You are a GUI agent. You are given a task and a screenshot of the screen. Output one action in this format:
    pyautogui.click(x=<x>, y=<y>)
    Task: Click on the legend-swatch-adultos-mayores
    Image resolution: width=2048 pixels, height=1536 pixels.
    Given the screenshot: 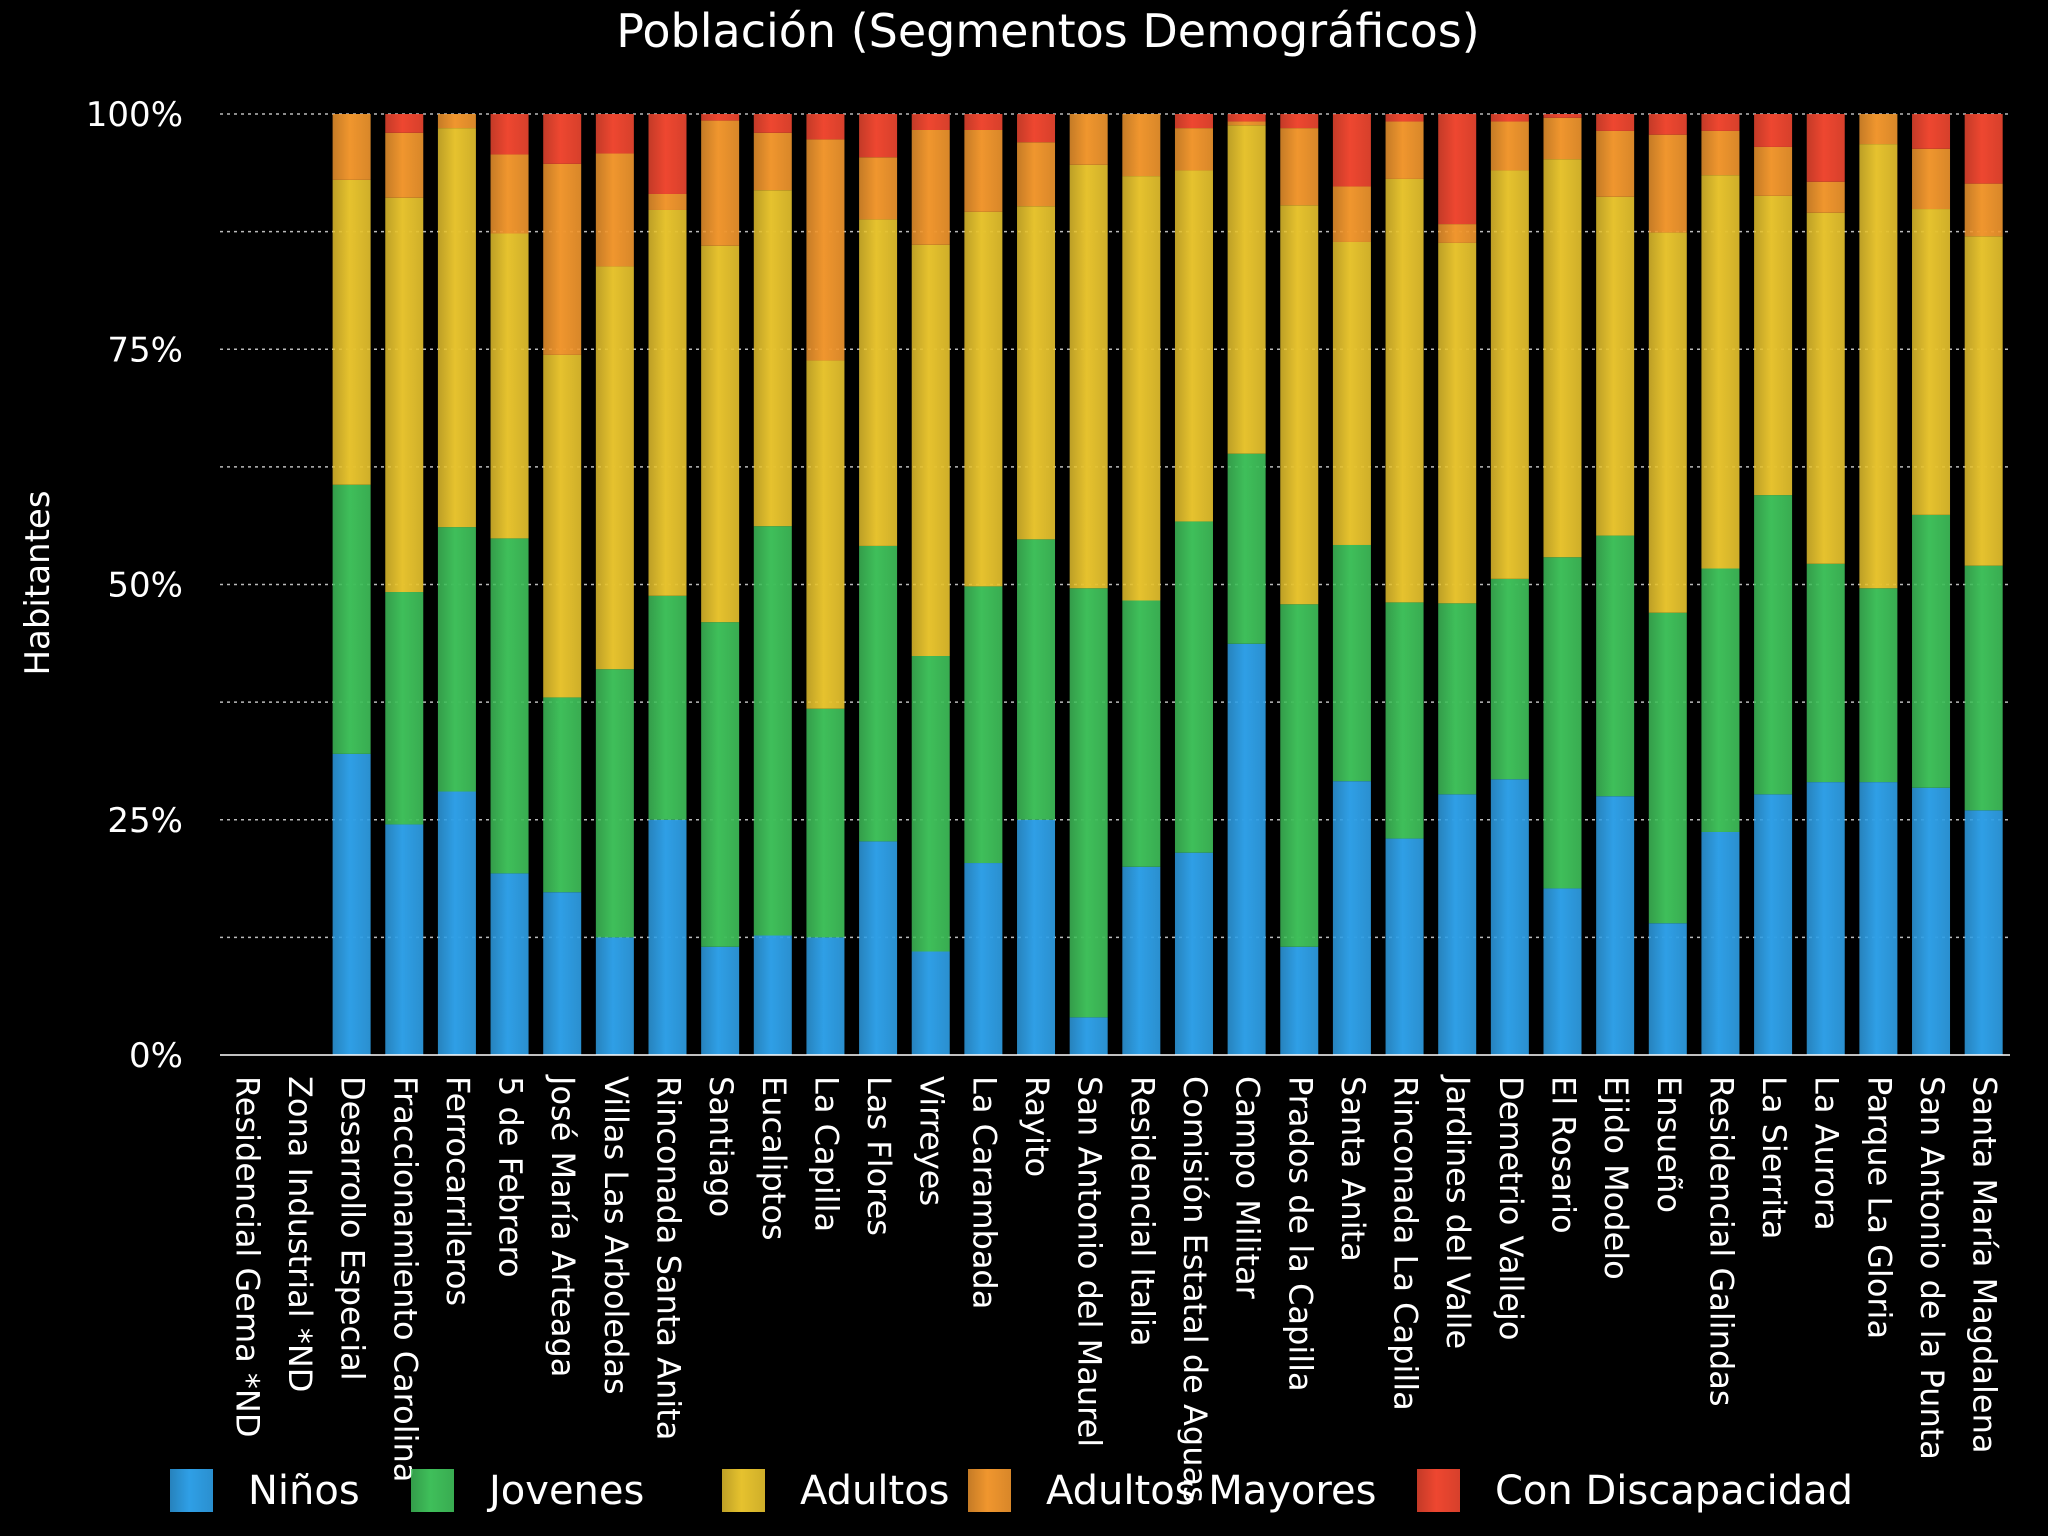 What is the action you would take?
    pyautogui.click(x=989, y=1490)
    